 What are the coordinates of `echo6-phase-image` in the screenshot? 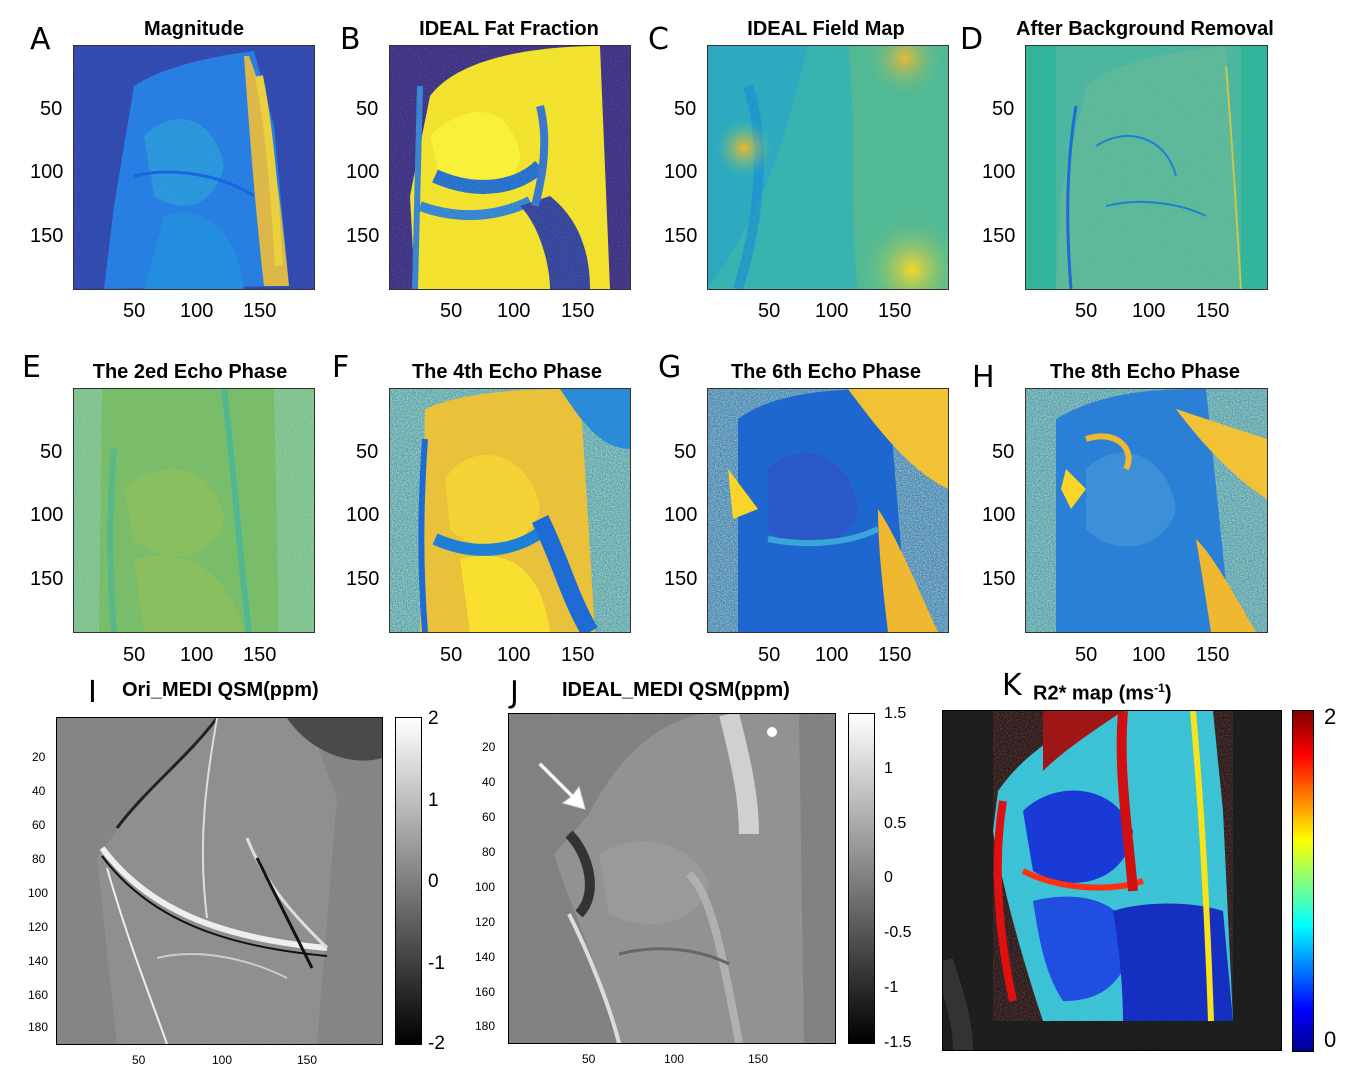 It's located at (828, 510).